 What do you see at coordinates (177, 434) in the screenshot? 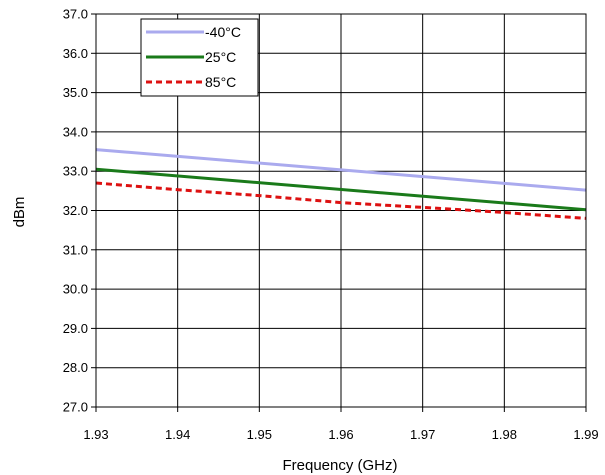
I see `x-tick-label: 1.94` at bounding box center [177, 434].